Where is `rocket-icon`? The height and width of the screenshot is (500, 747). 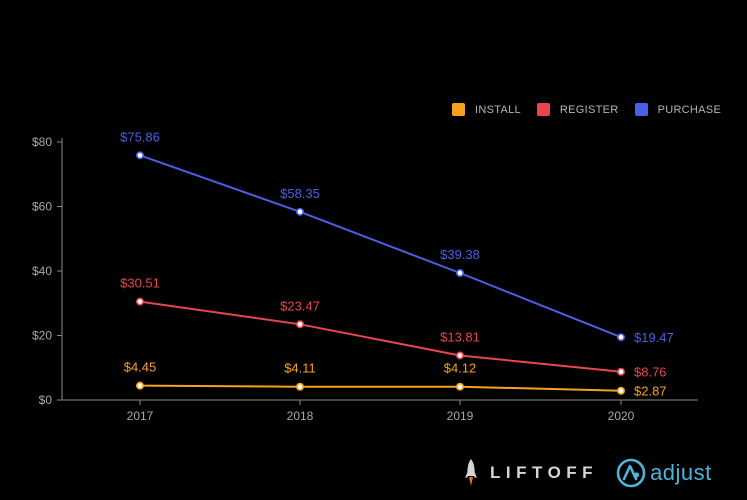
rocket-icon is located at coordinates (471, 472).